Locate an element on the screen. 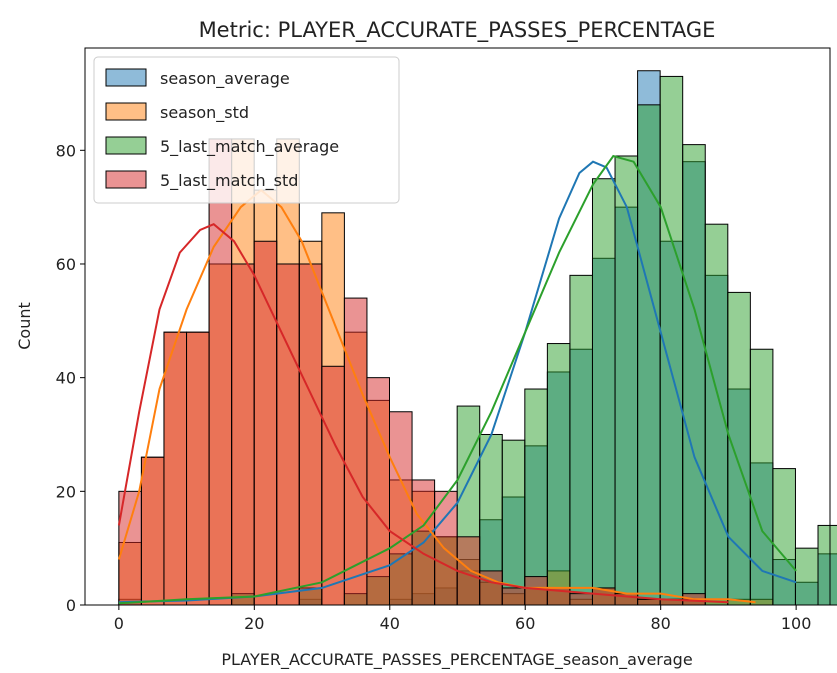 This screenshot has height=673, width=837. legend-label-season_std: season_std is located at coordinates (204, 113).